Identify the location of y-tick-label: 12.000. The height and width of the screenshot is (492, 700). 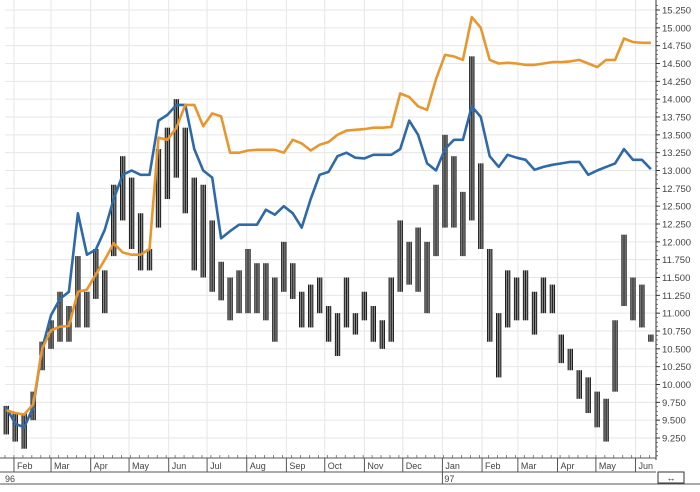
(676, 242).